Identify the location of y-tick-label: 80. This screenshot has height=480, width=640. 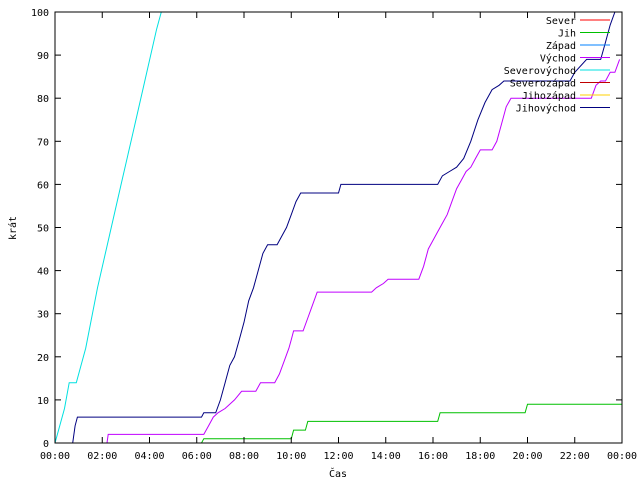
(43, 99).